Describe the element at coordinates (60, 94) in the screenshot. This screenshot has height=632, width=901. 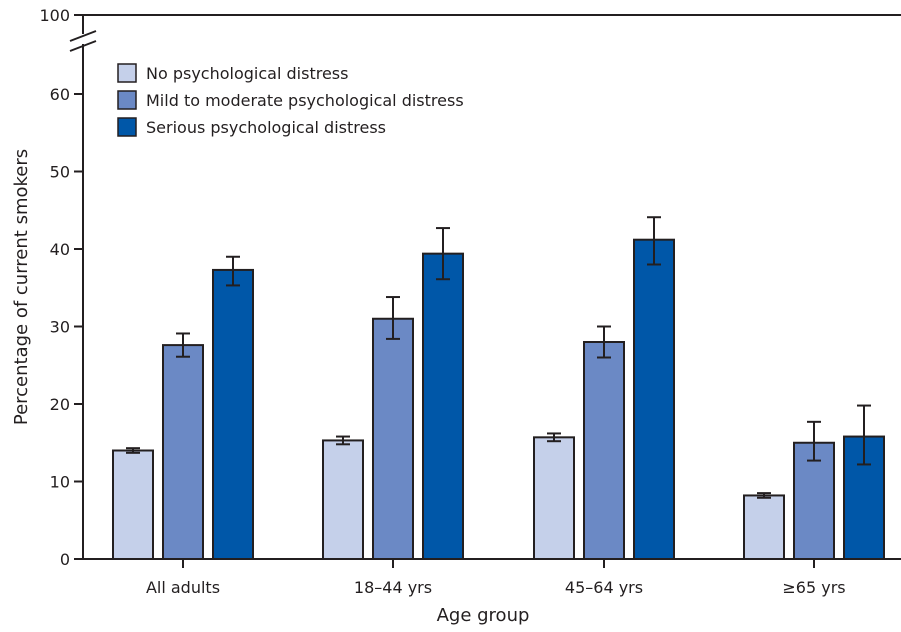
I see `y-tick-label: 60` at that location.